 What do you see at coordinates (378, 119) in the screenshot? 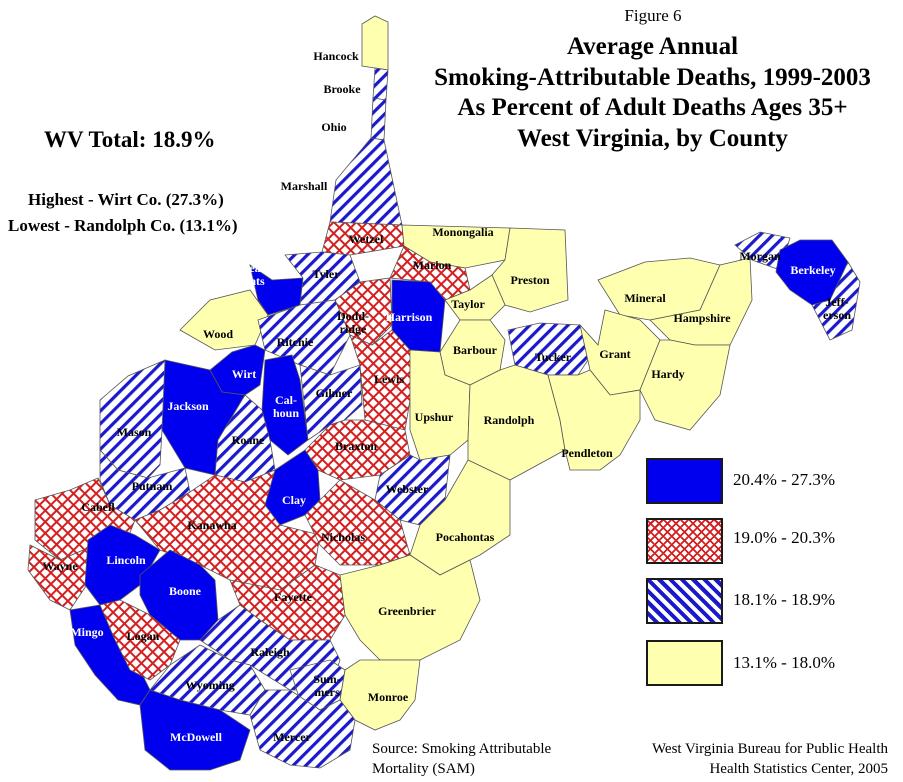
I see `county-ohio` at bounding box center [378, 119].